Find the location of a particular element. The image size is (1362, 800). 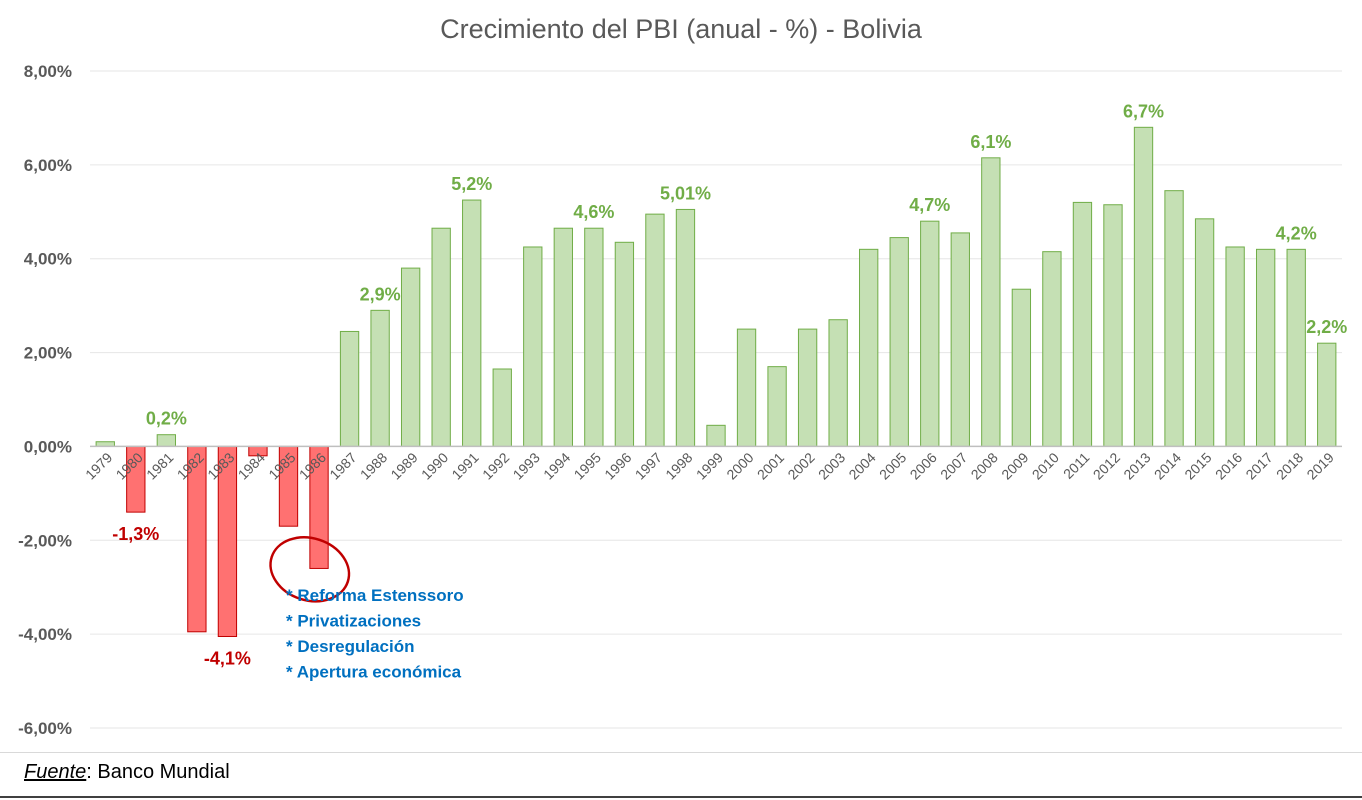

x-tick-label: 2016 is located at coordinates (1228, 465).